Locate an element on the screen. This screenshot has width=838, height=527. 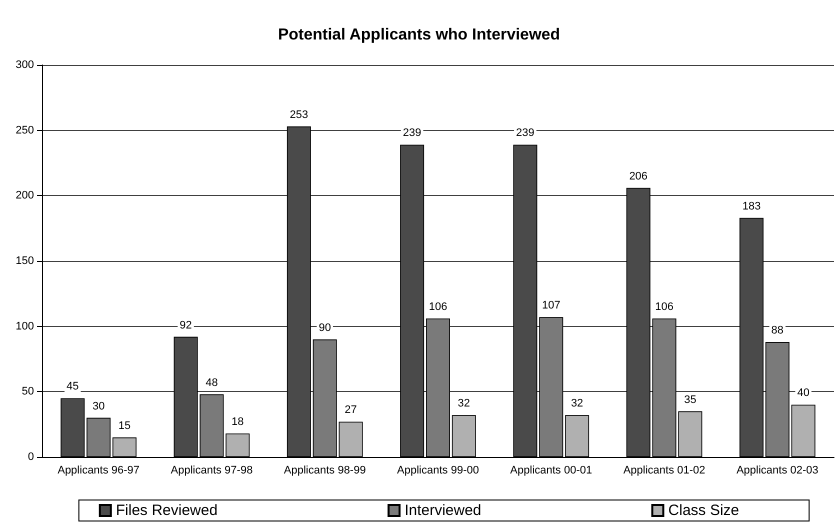
data-label: 18 is located at coordinates (238, 422).